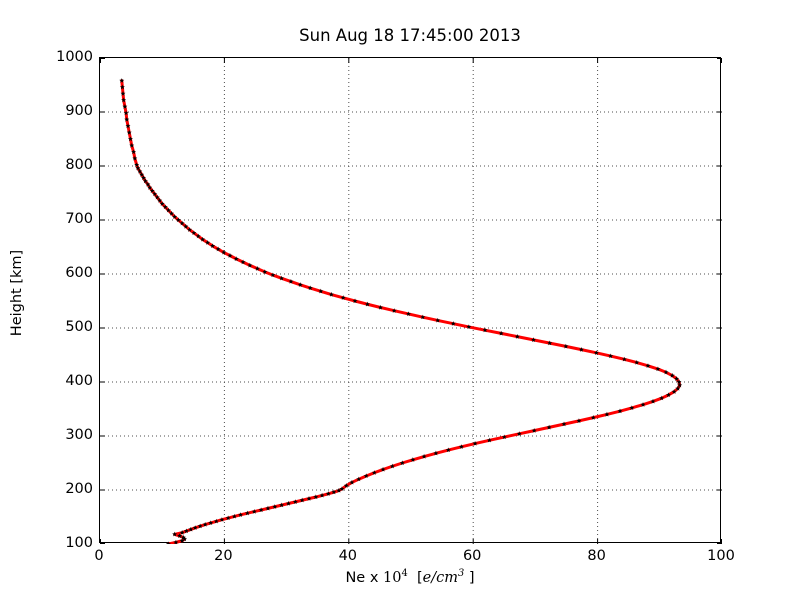 The height and width of the screenshot is (600, 800). What do you see at coordinates (79, 488) in the screenshot?
I see `y-tick-label: 200` at bounding box center [79, 488].